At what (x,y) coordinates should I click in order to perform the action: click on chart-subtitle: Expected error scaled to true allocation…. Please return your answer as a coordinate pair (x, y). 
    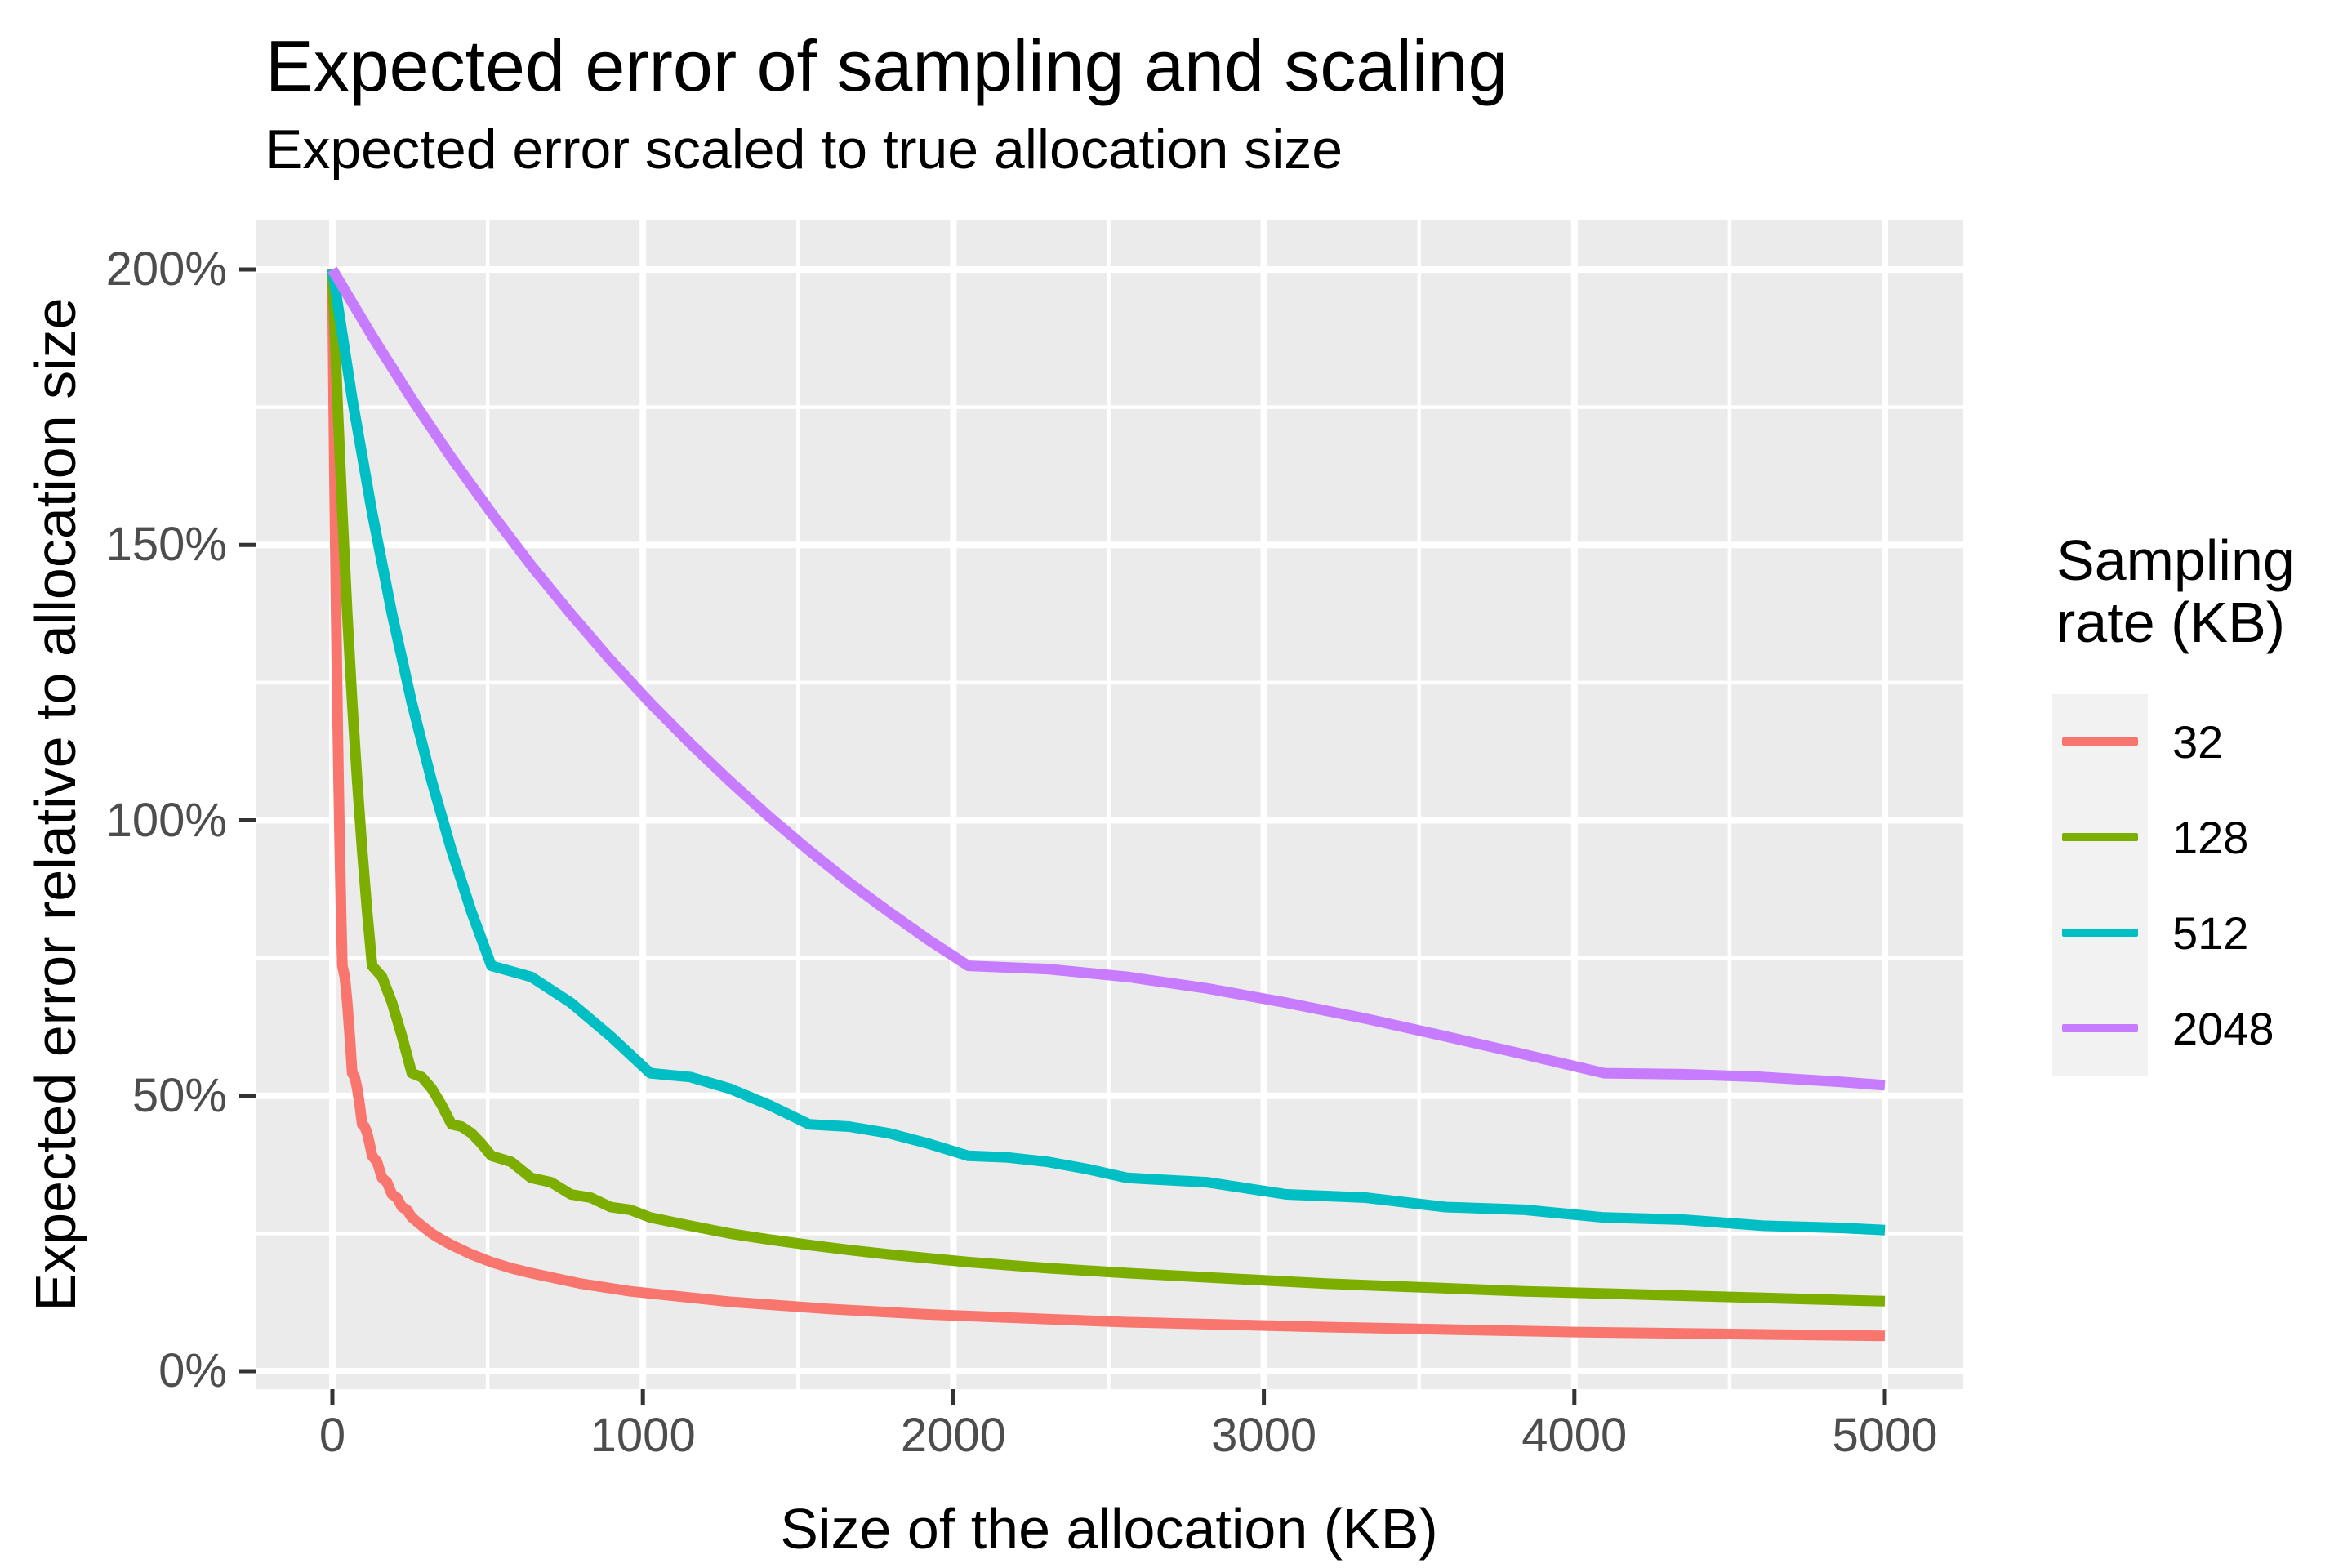
    Looking at the image, I should click on (804, 149).